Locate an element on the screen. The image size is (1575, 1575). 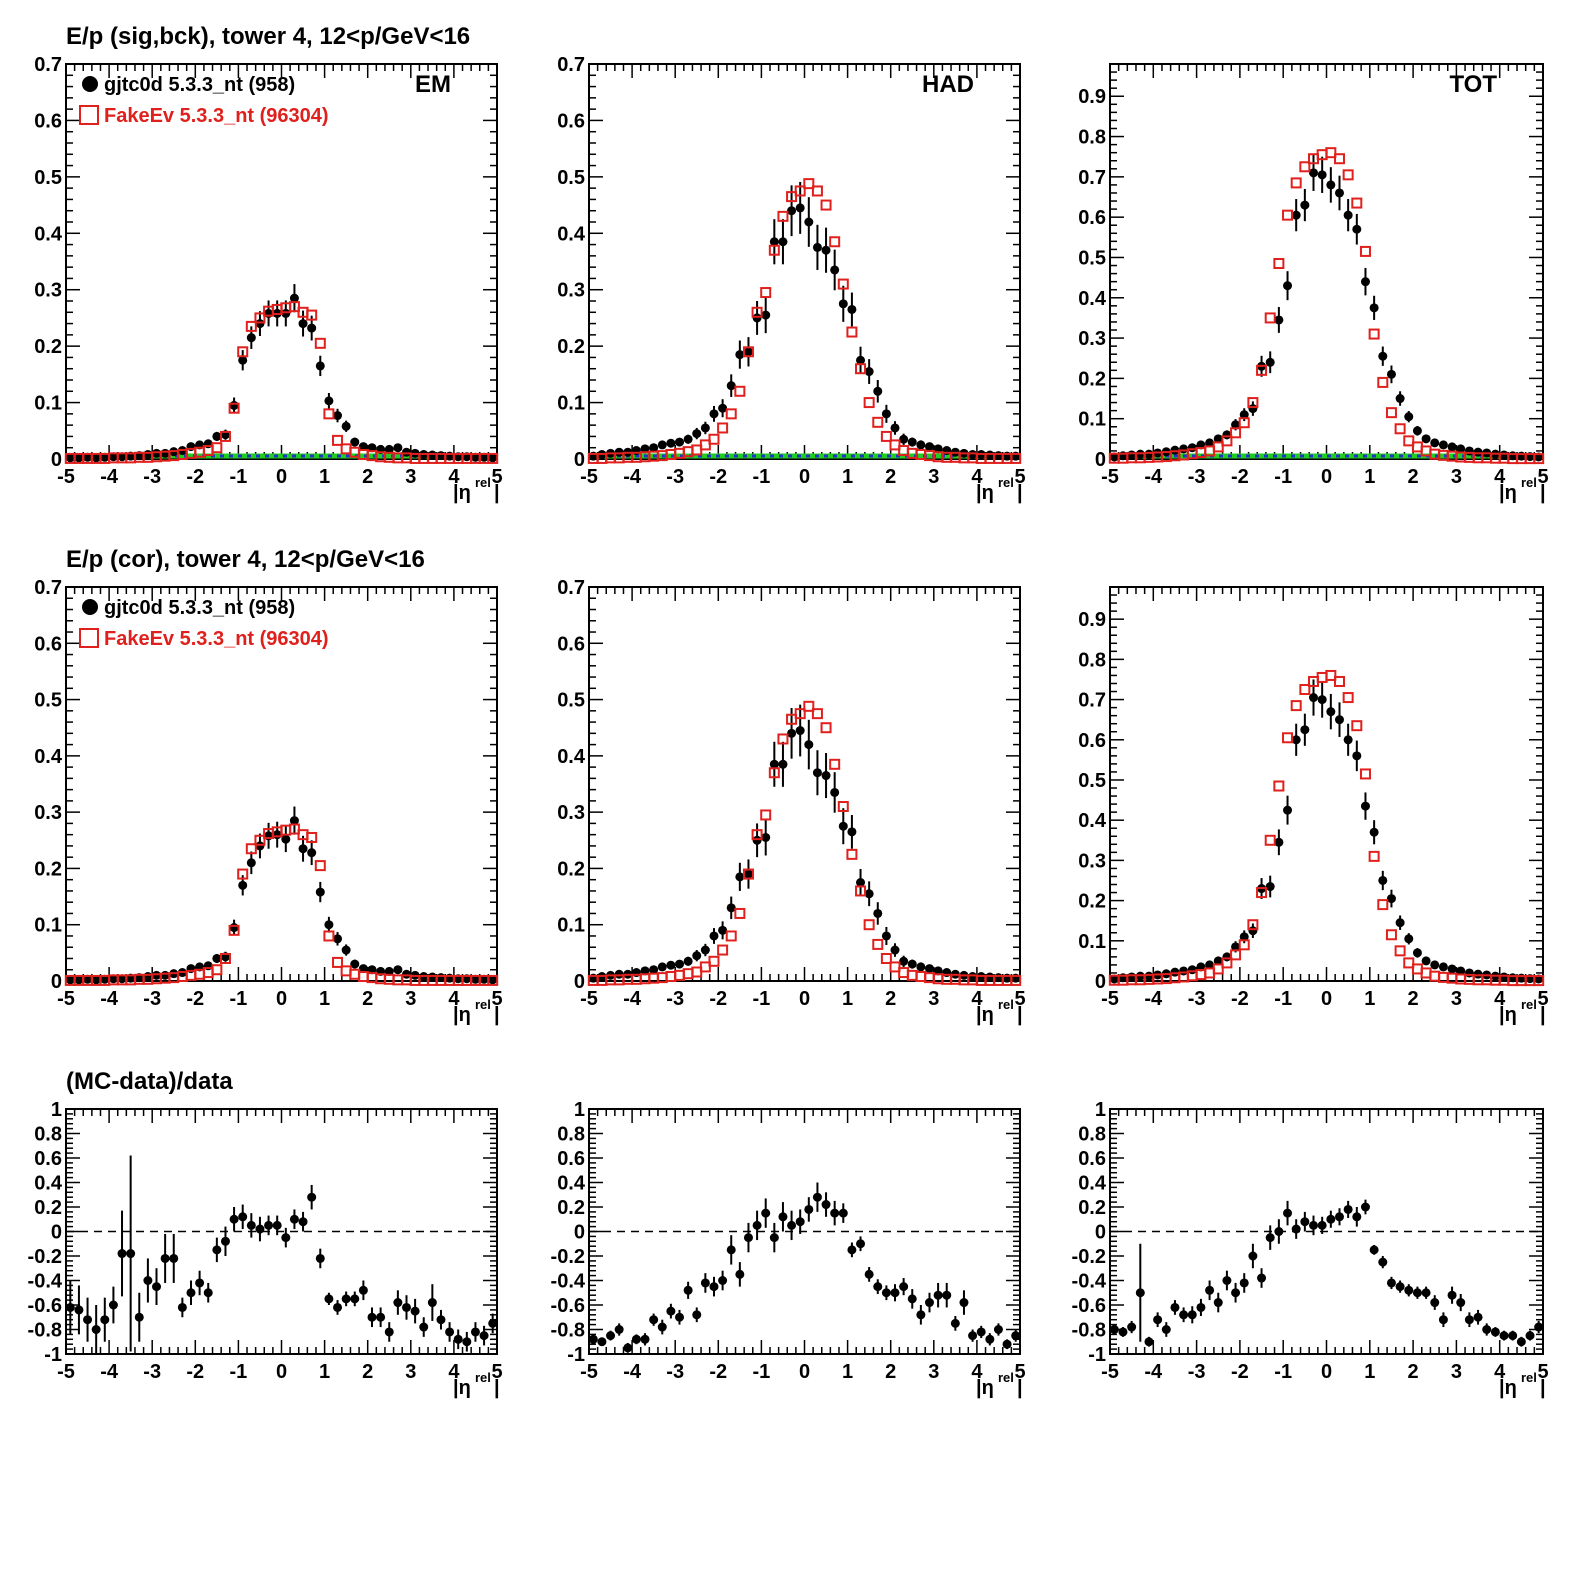
x-tick-label: -4 is located at coordinates (1153, 1372).